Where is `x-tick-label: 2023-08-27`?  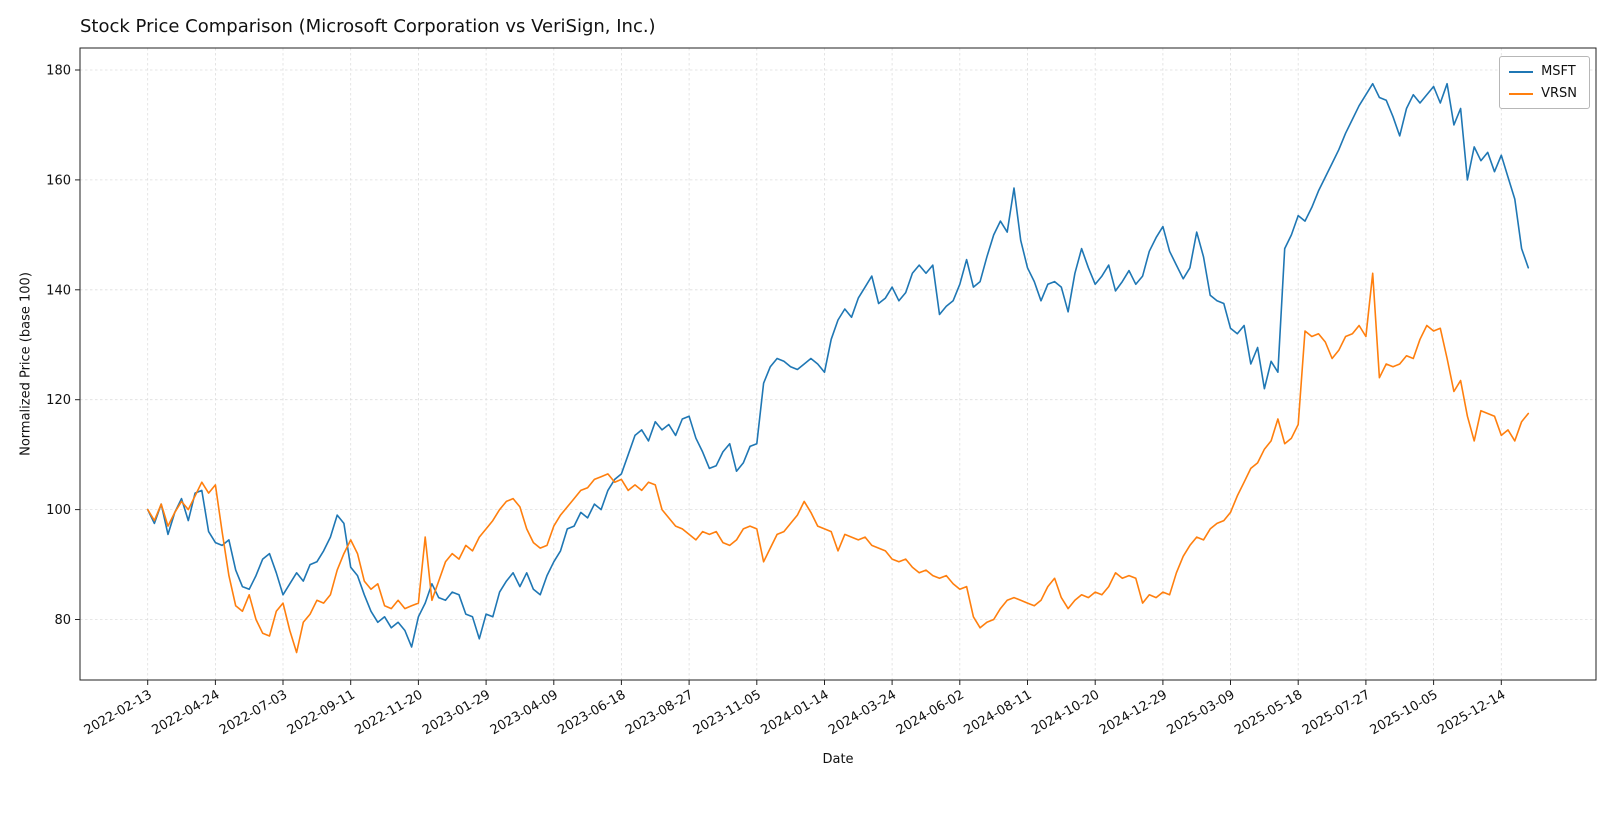
x-tick-label: 2023-08-27 is located at coordinates (659, 712).